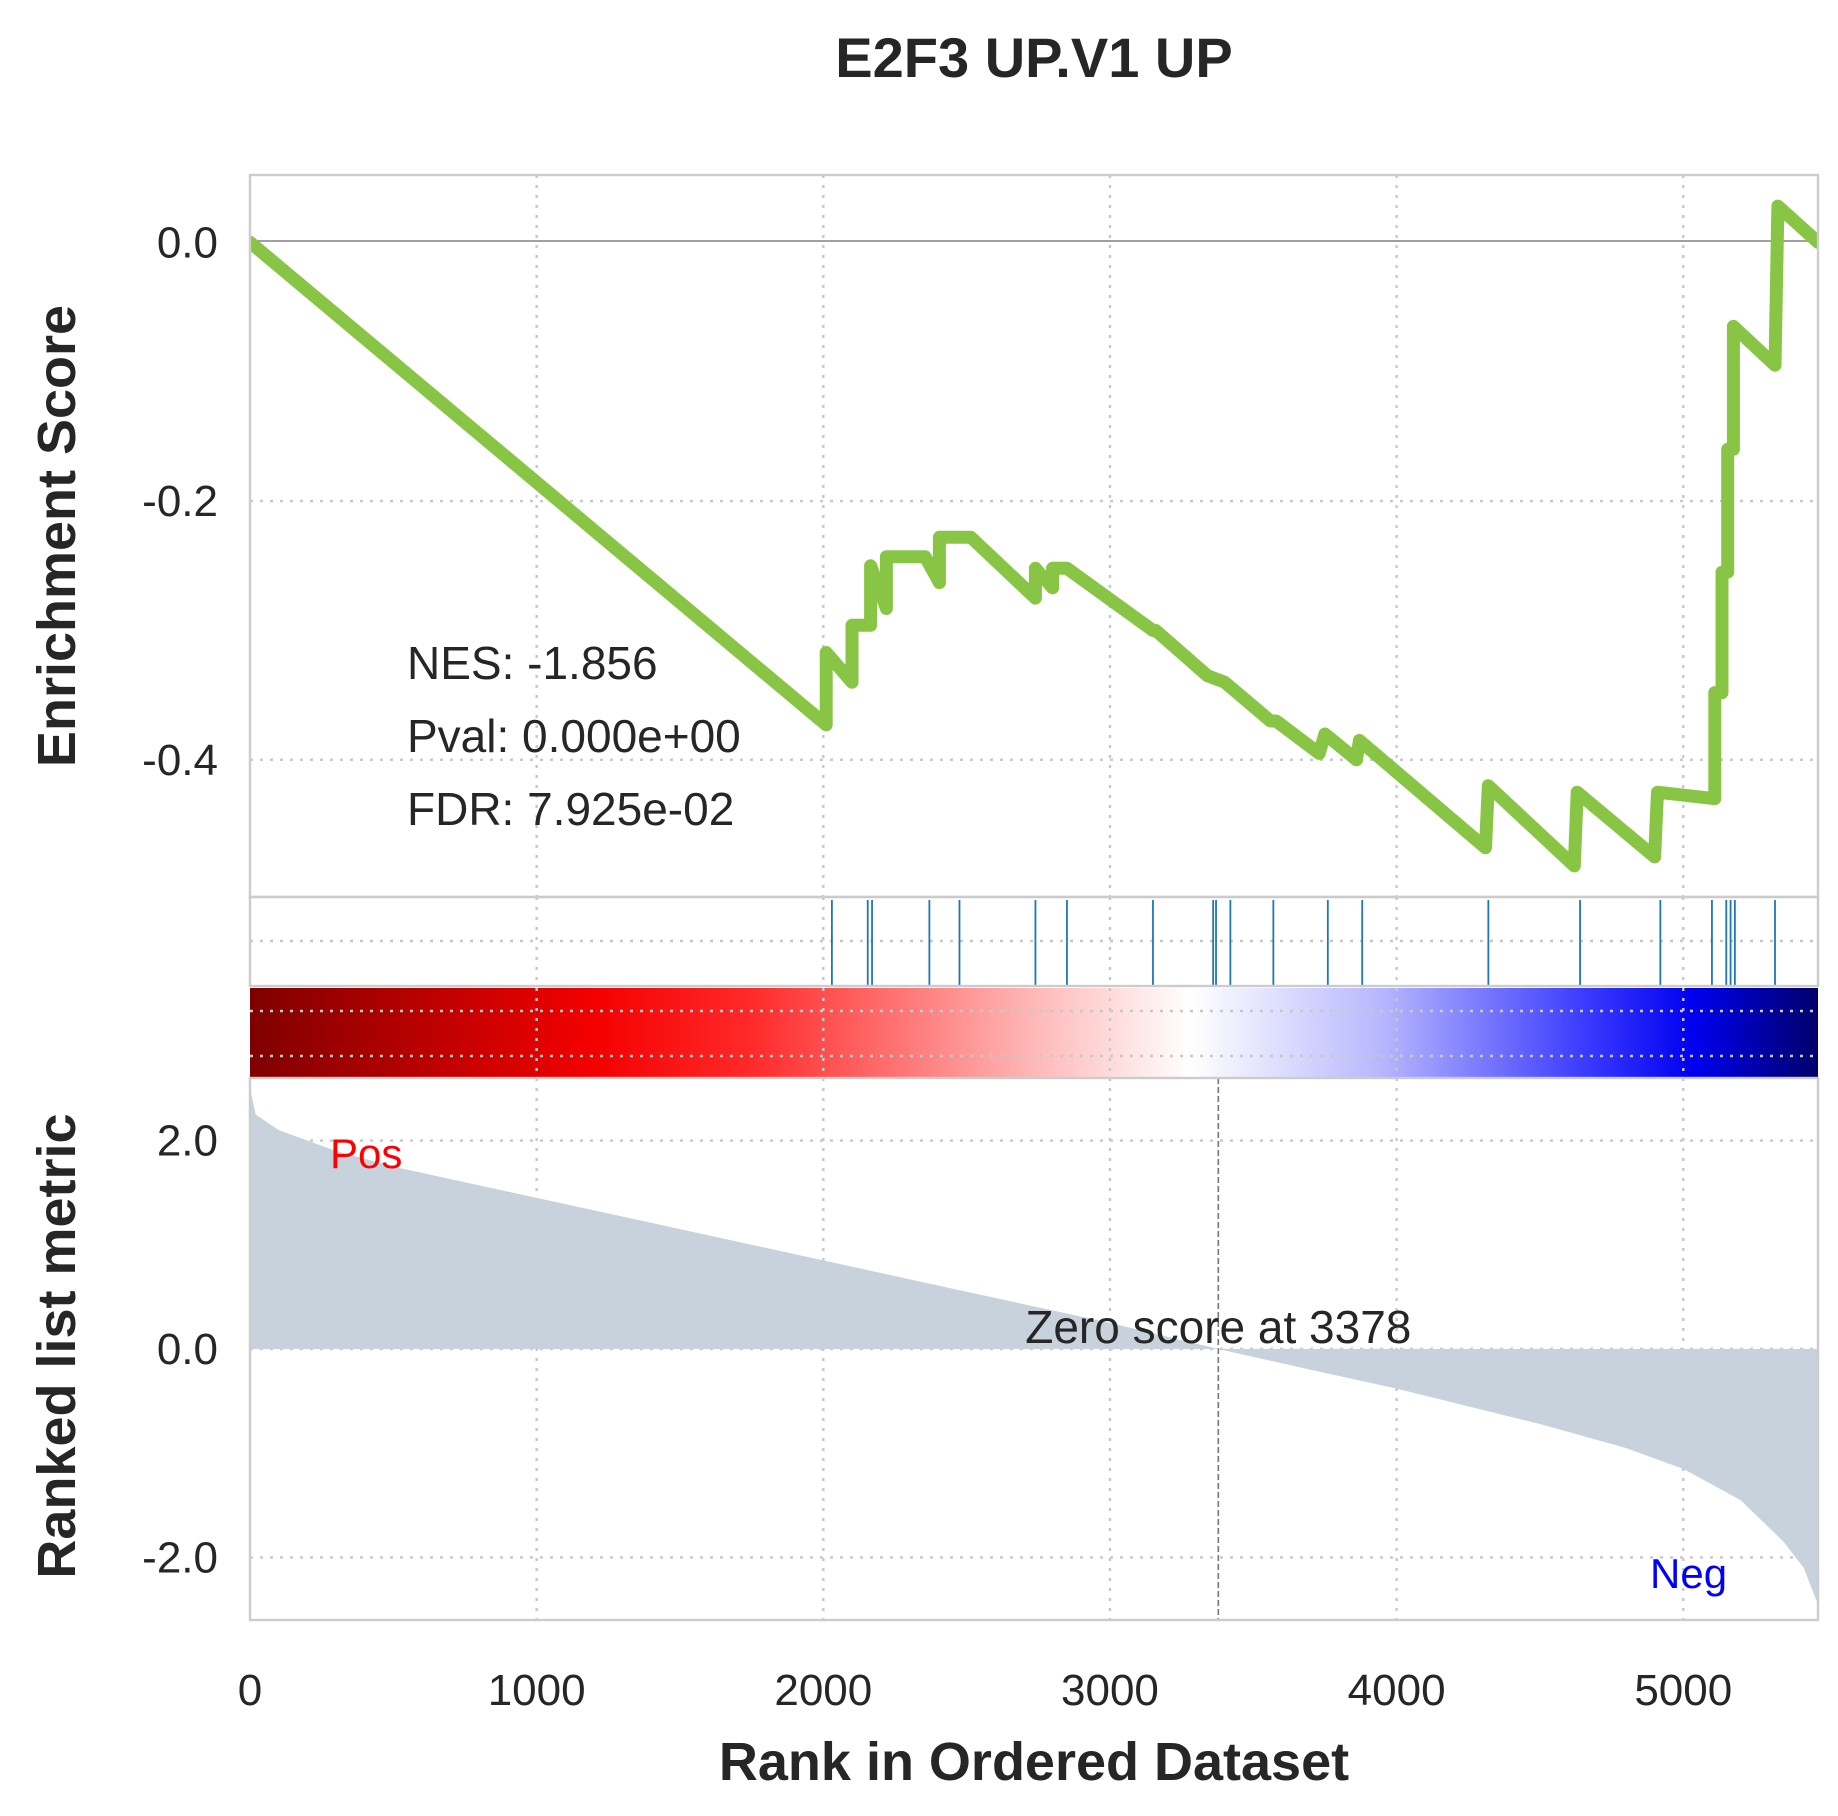 The image size is (1838, 1816). Describe the element at coordinates (1033, 57) in the screenshot. I see `chart-title: E2F3 UP.V1 UP` at that location.